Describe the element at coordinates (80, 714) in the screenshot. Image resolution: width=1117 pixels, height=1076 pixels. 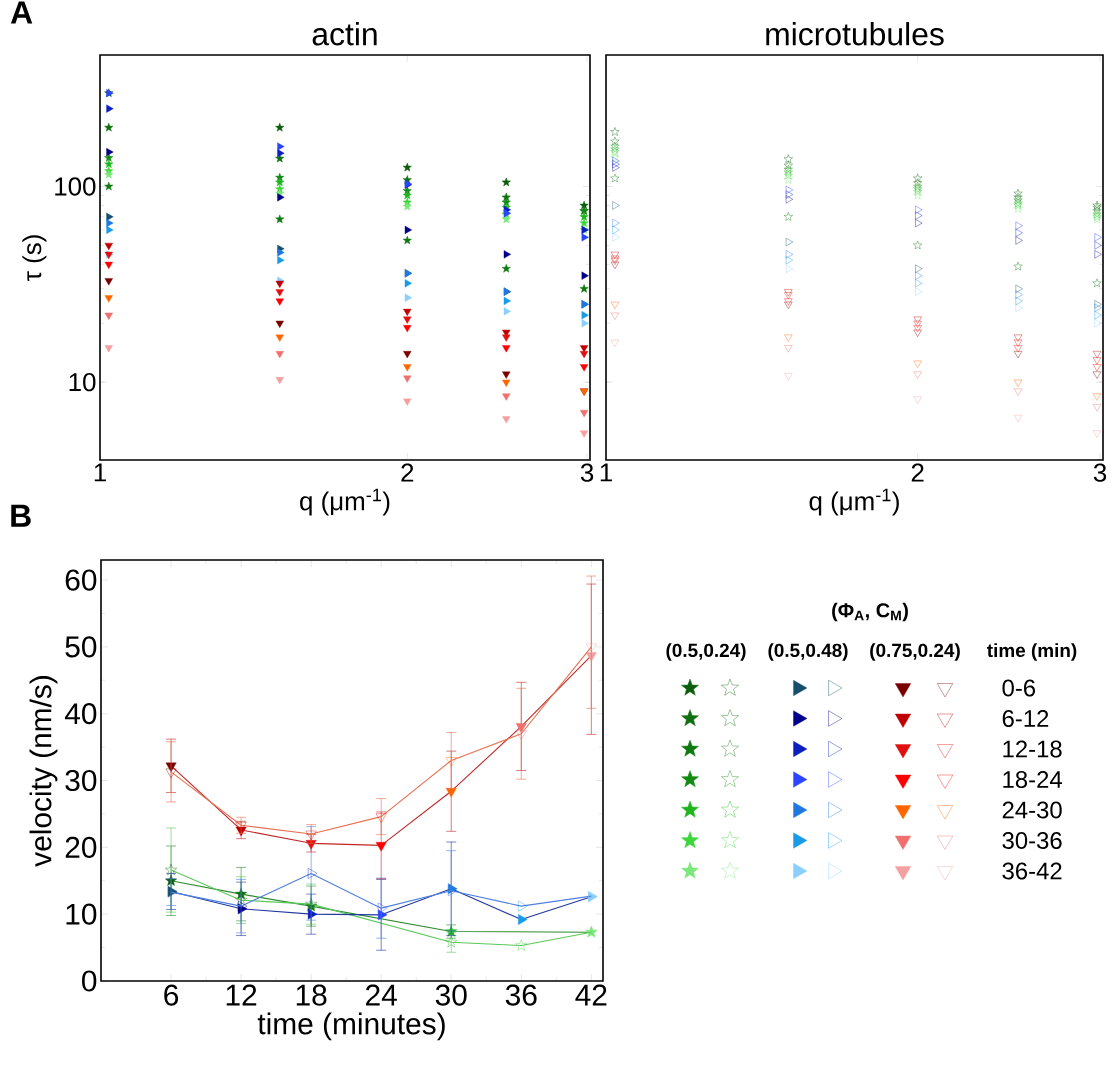
I see `y-tick-label: 40` at that location.